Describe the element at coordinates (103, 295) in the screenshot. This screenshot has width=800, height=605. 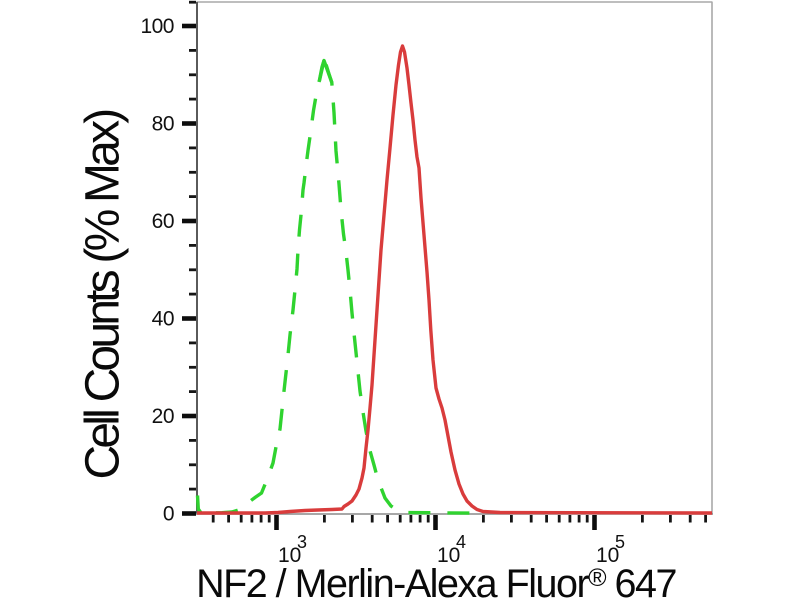
I see `svg-text: Cell Counts (% Max)` at that location.